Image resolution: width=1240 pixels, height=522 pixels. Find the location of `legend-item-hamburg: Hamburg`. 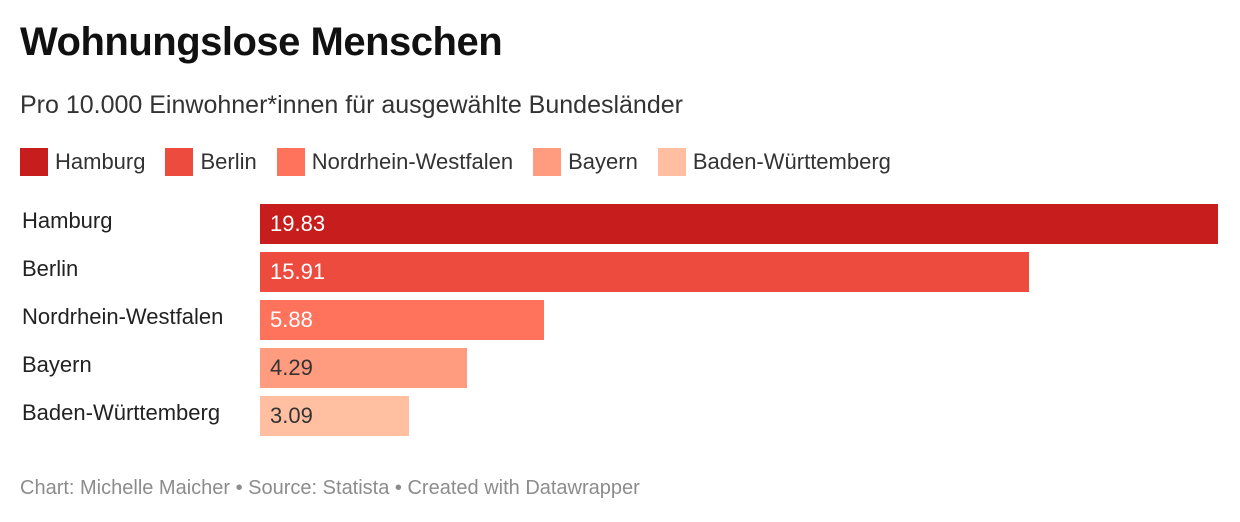

legend-item-hamburg: Hamburg is located at coordinates (82, 162).